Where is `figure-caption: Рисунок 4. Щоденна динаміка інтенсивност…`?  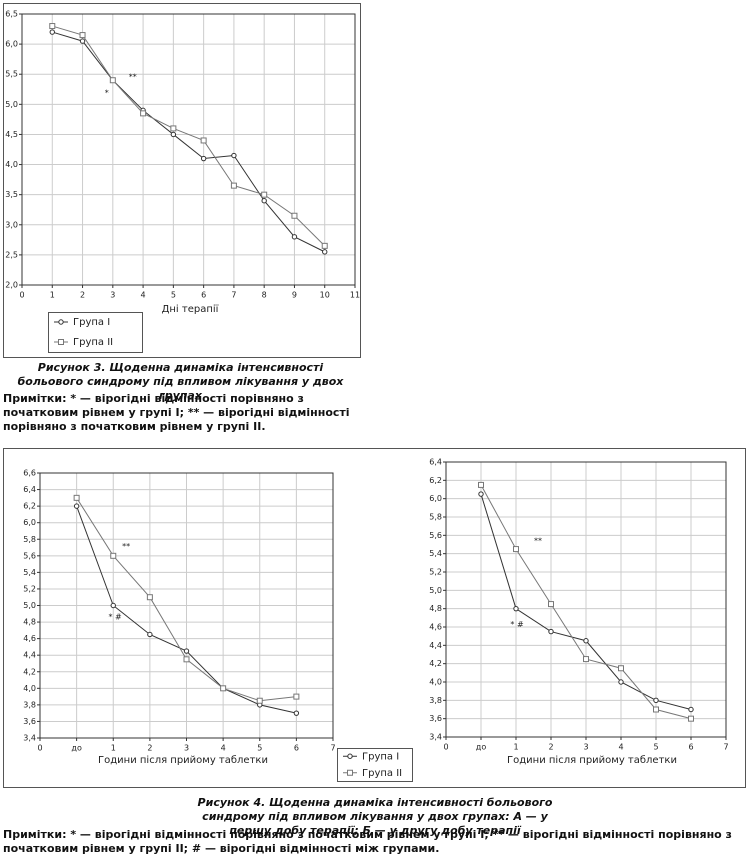 figure-caption: Рисунок 4. Щоденна динаміка інтенсивност… is located at coordinates (375, 816).